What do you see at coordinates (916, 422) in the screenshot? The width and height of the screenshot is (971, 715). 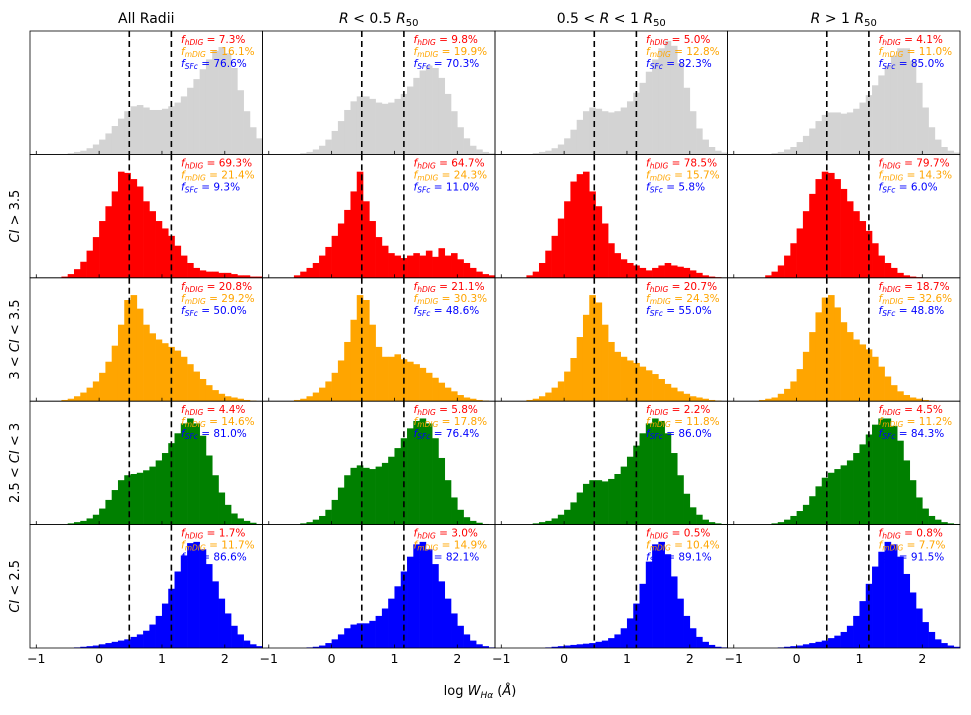 I see `fraction-mDIG-label: fmDIG = 11.2%` at bounding box center [916, 422].